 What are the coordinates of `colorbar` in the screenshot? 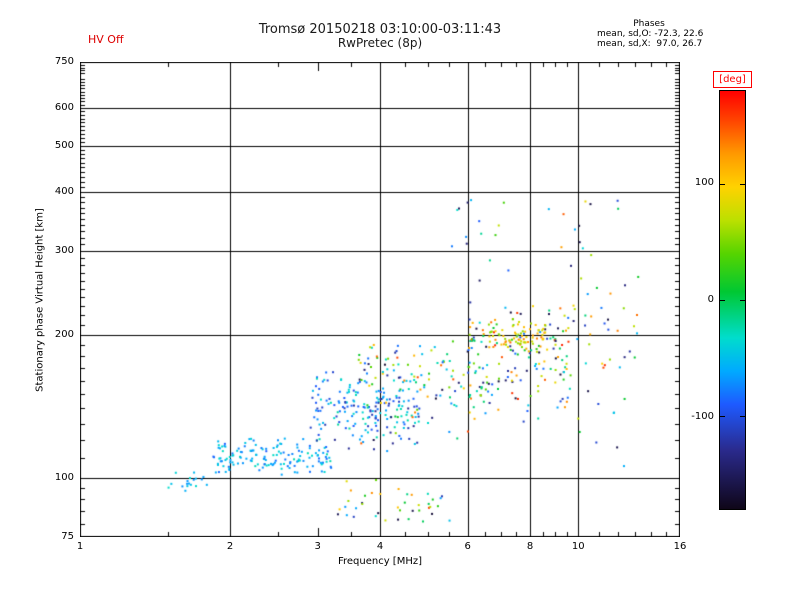 It's located at (732, 300).